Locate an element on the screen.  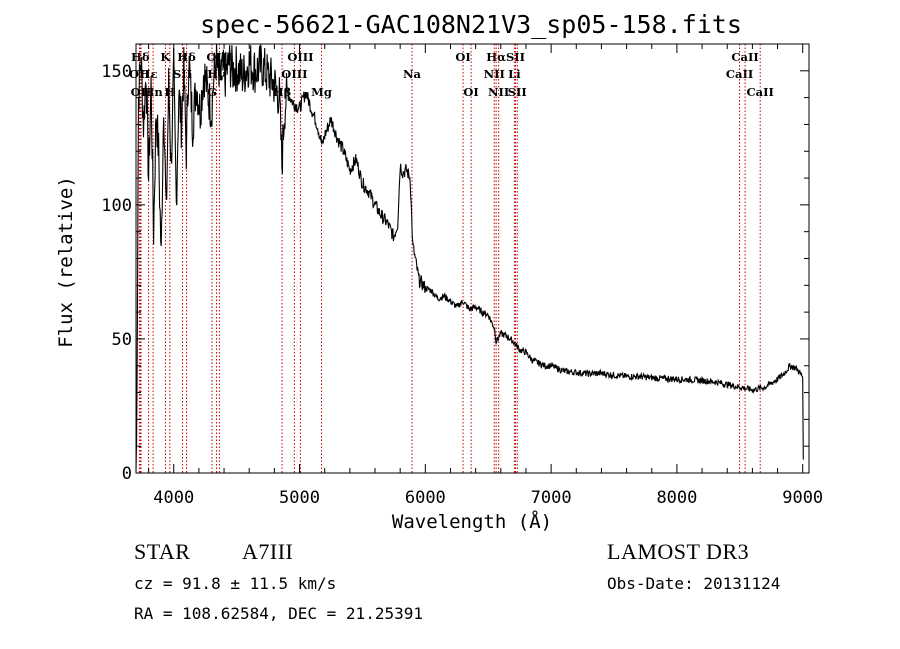
y-tick-label: 100 is located at coordinates (116, 206).